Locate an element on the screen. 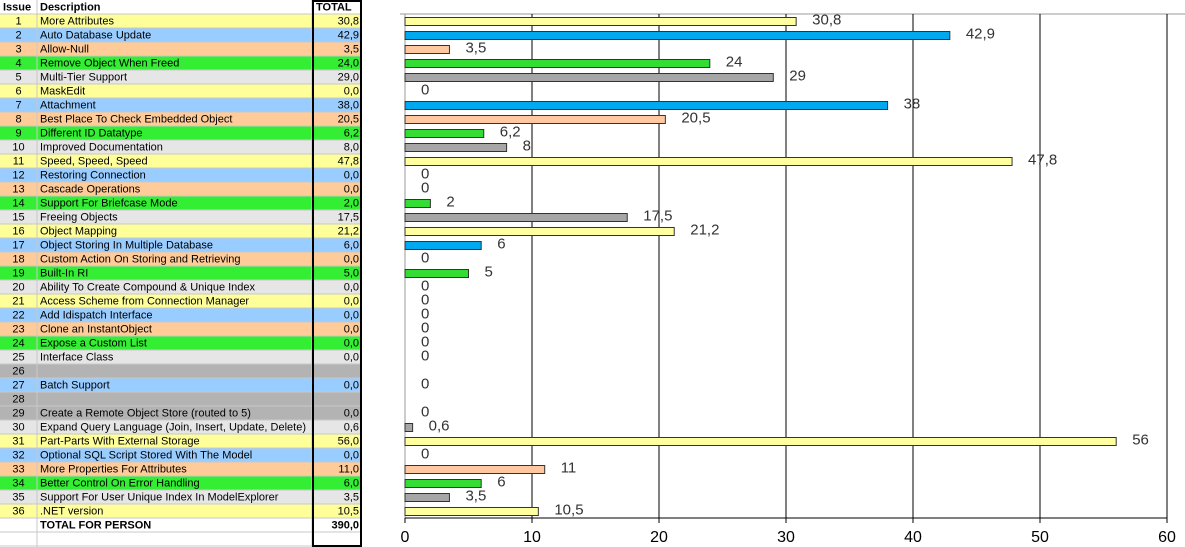 The width and height of the screenshot is (1185, 547). value-label: 17,5 is located at coordinates (657, 215).